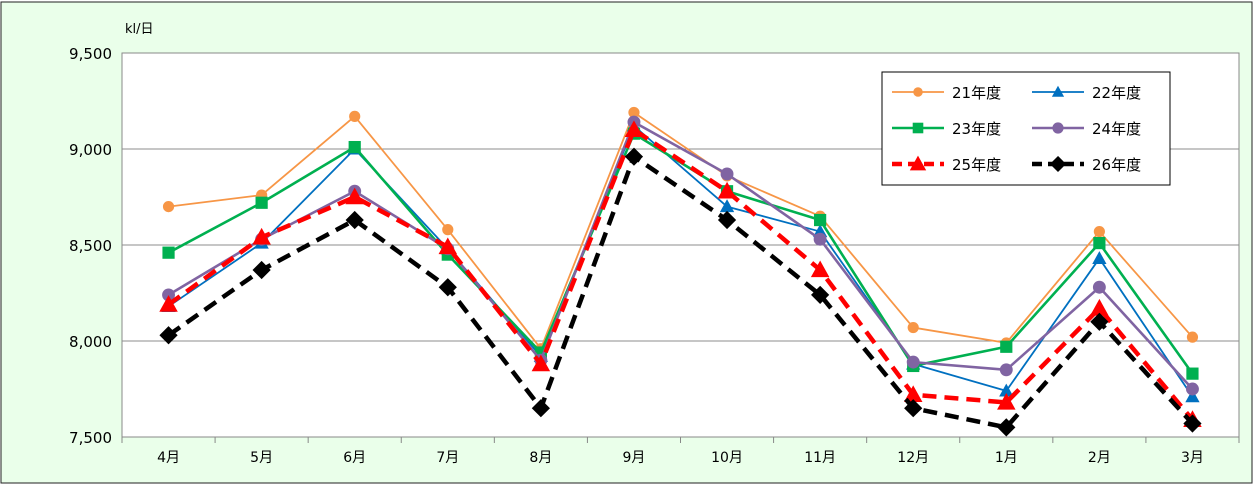 Image resolution: width=1253 pixels, height=488 pixels. Describe the element at coordinates (90, 438) in the screenshot. I see `y-tick-label: 7,500` at that location.